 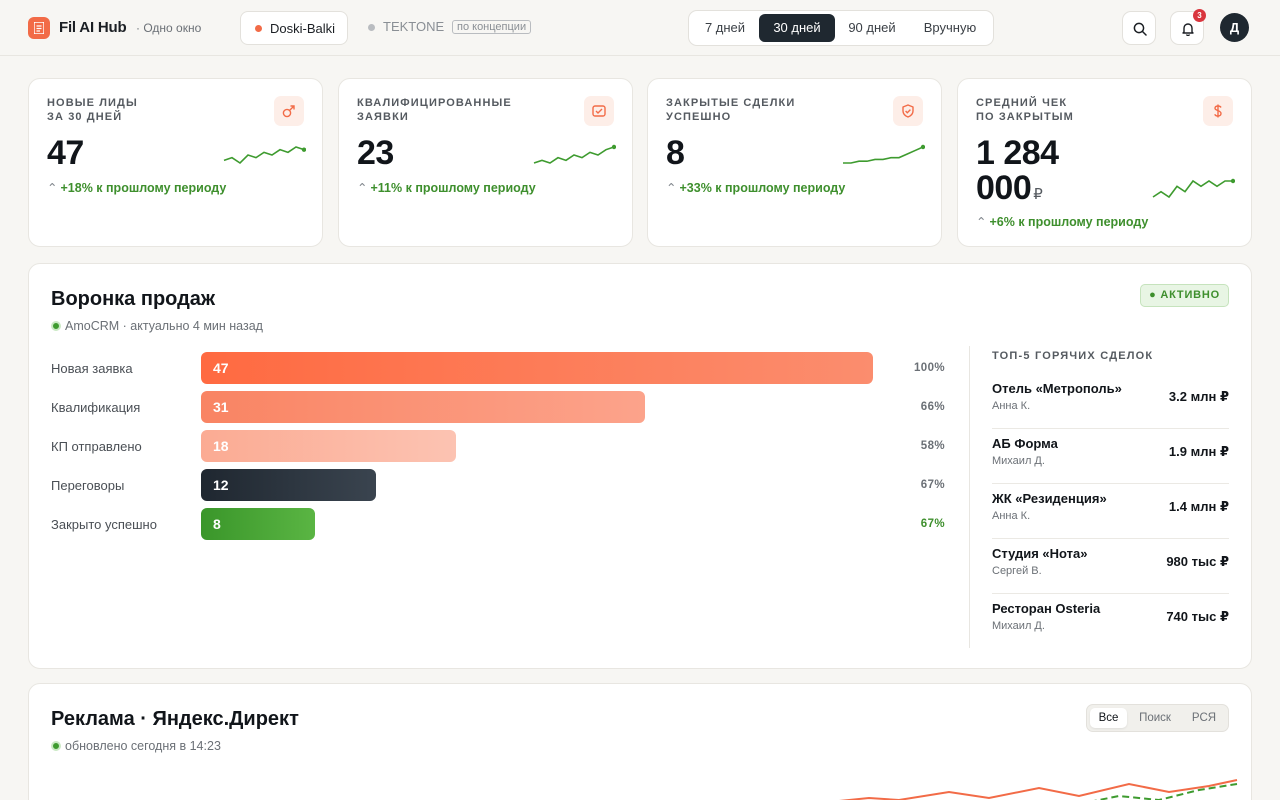 What do you see at coordinates (288, 111) in the screenshot?
I see `arrow-up-right-icon` at bounding box center [288, 111].